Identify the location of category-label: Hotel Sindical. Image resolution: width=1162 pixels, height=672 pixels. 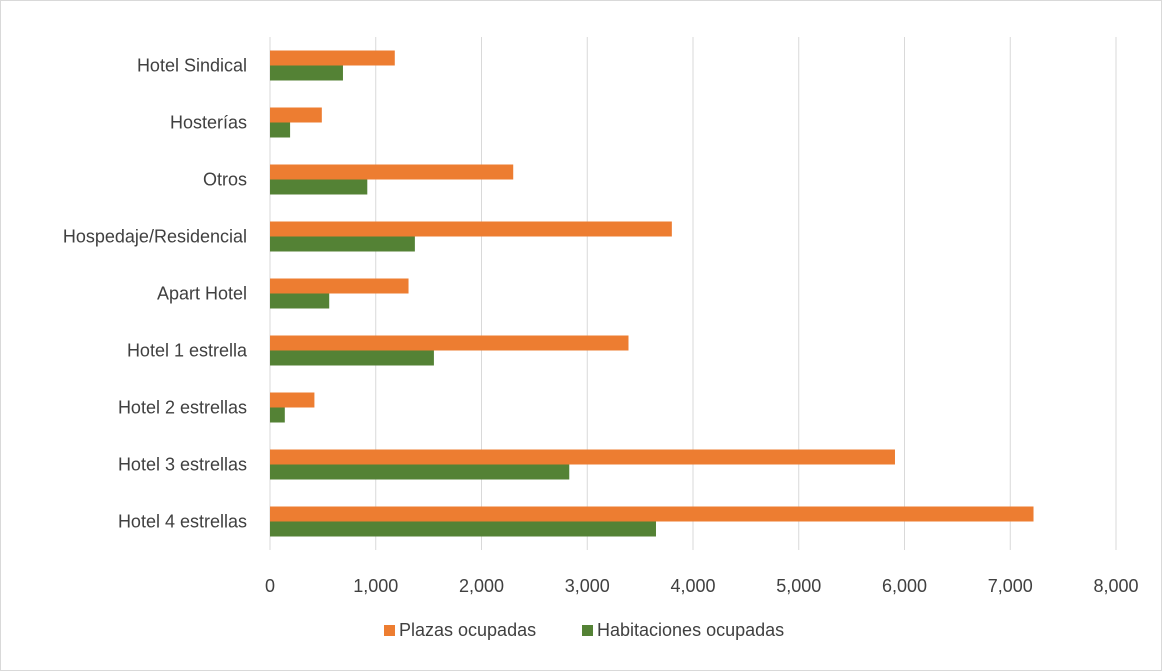
(192, 66).